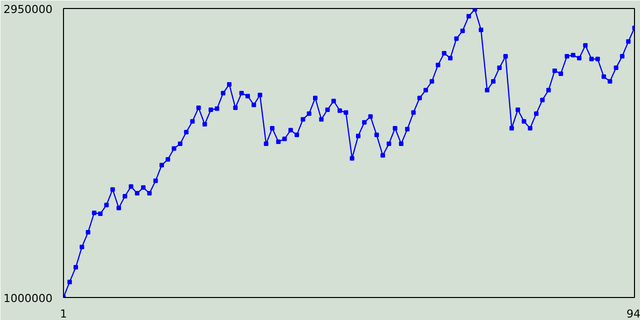  Describe the element at coordinates (28, 298) in the screenshot. I see `y-tick-label: 1000000` at that location.